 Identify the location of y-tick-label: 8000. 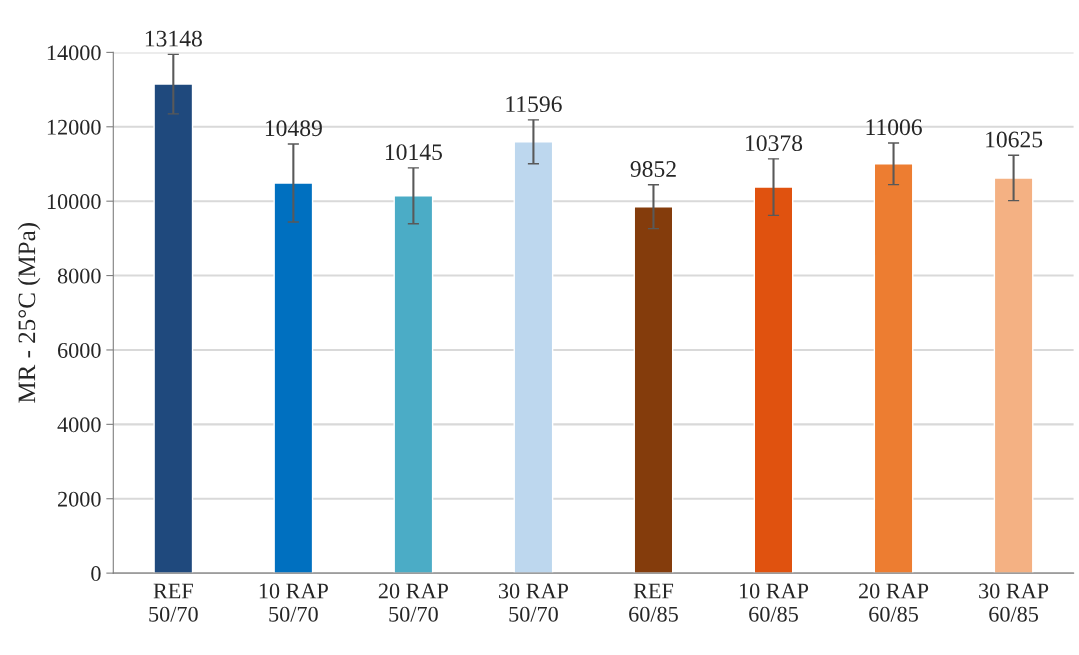
(79, 276).